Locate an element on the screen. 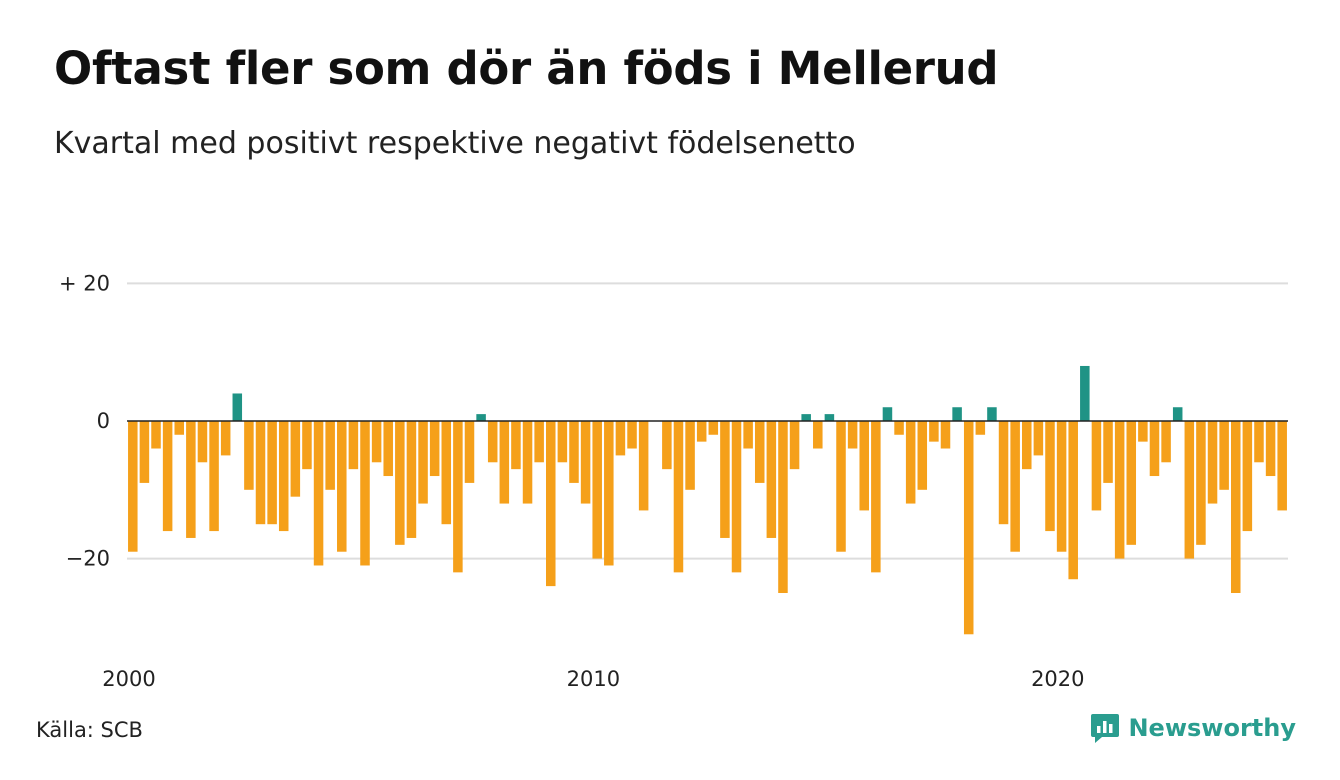  y-tick-label: −20 is located at coordinates (88, 559).